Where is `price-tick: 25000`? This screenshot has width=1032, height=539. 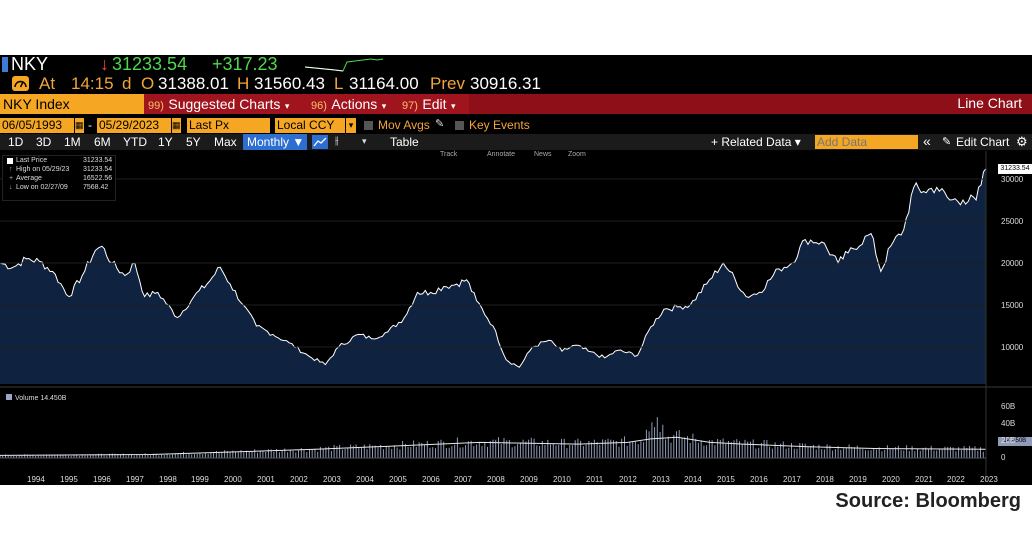 price-tick: 25000 is located at coordinates (1012, 221).